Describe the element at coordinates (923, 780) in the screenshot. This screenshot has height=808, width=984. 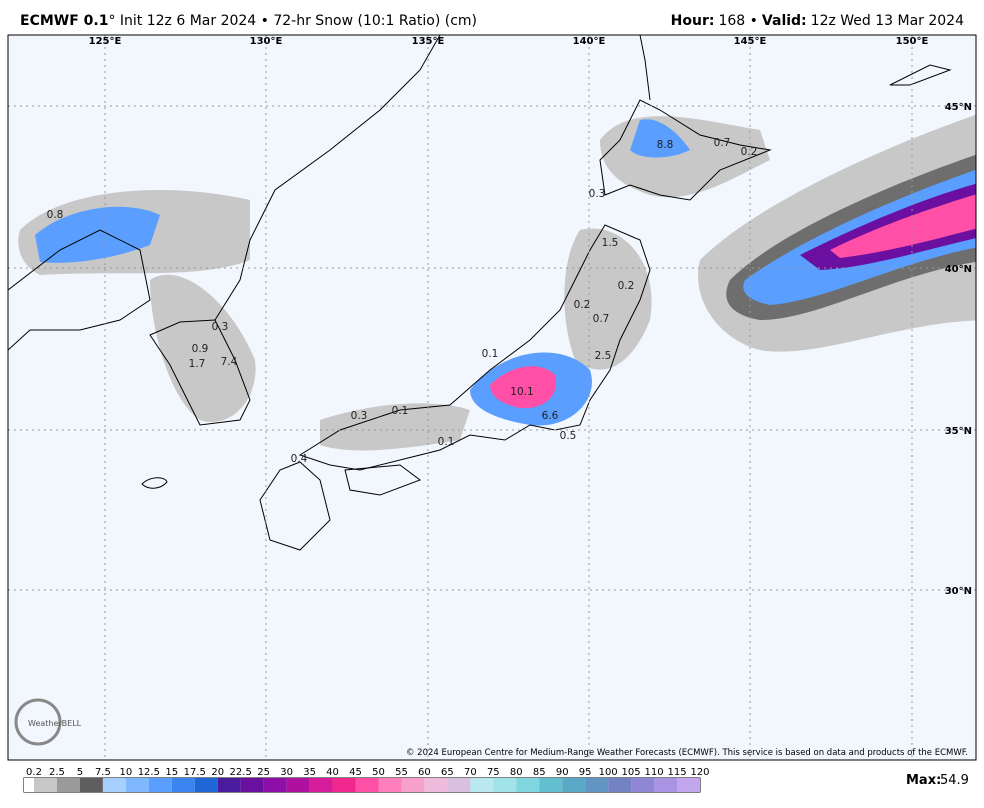
I see `max-label: Max:` at that location.